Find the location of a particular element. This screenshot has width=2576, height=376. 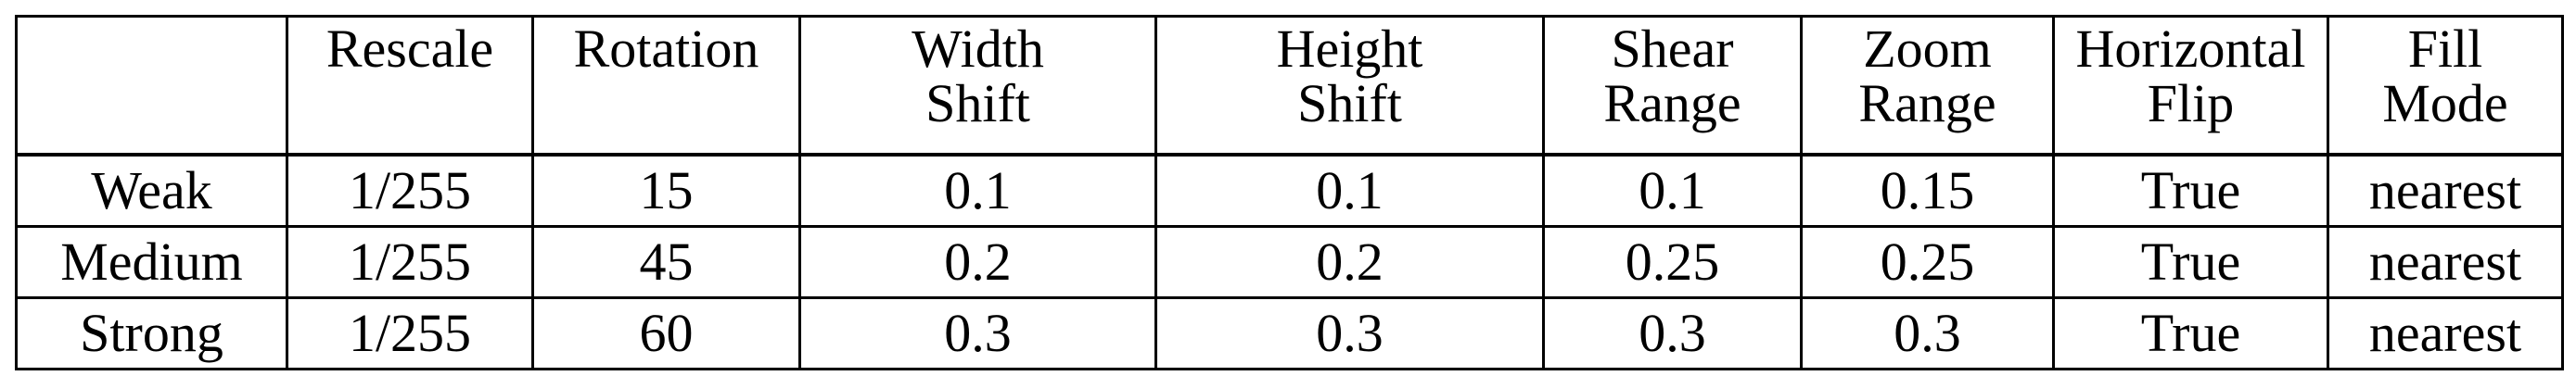

header-line: Height is located at coordinates (1350, 49).